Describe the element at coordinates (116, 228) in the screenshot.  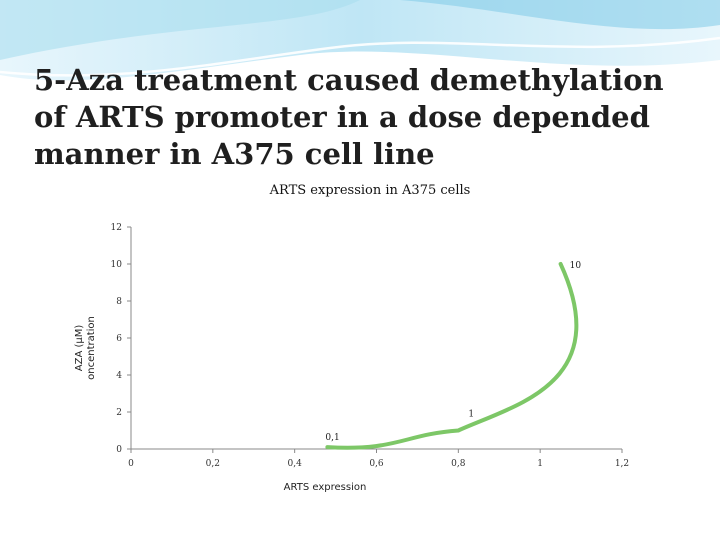
I see `y-tick-label: 12` at that location.